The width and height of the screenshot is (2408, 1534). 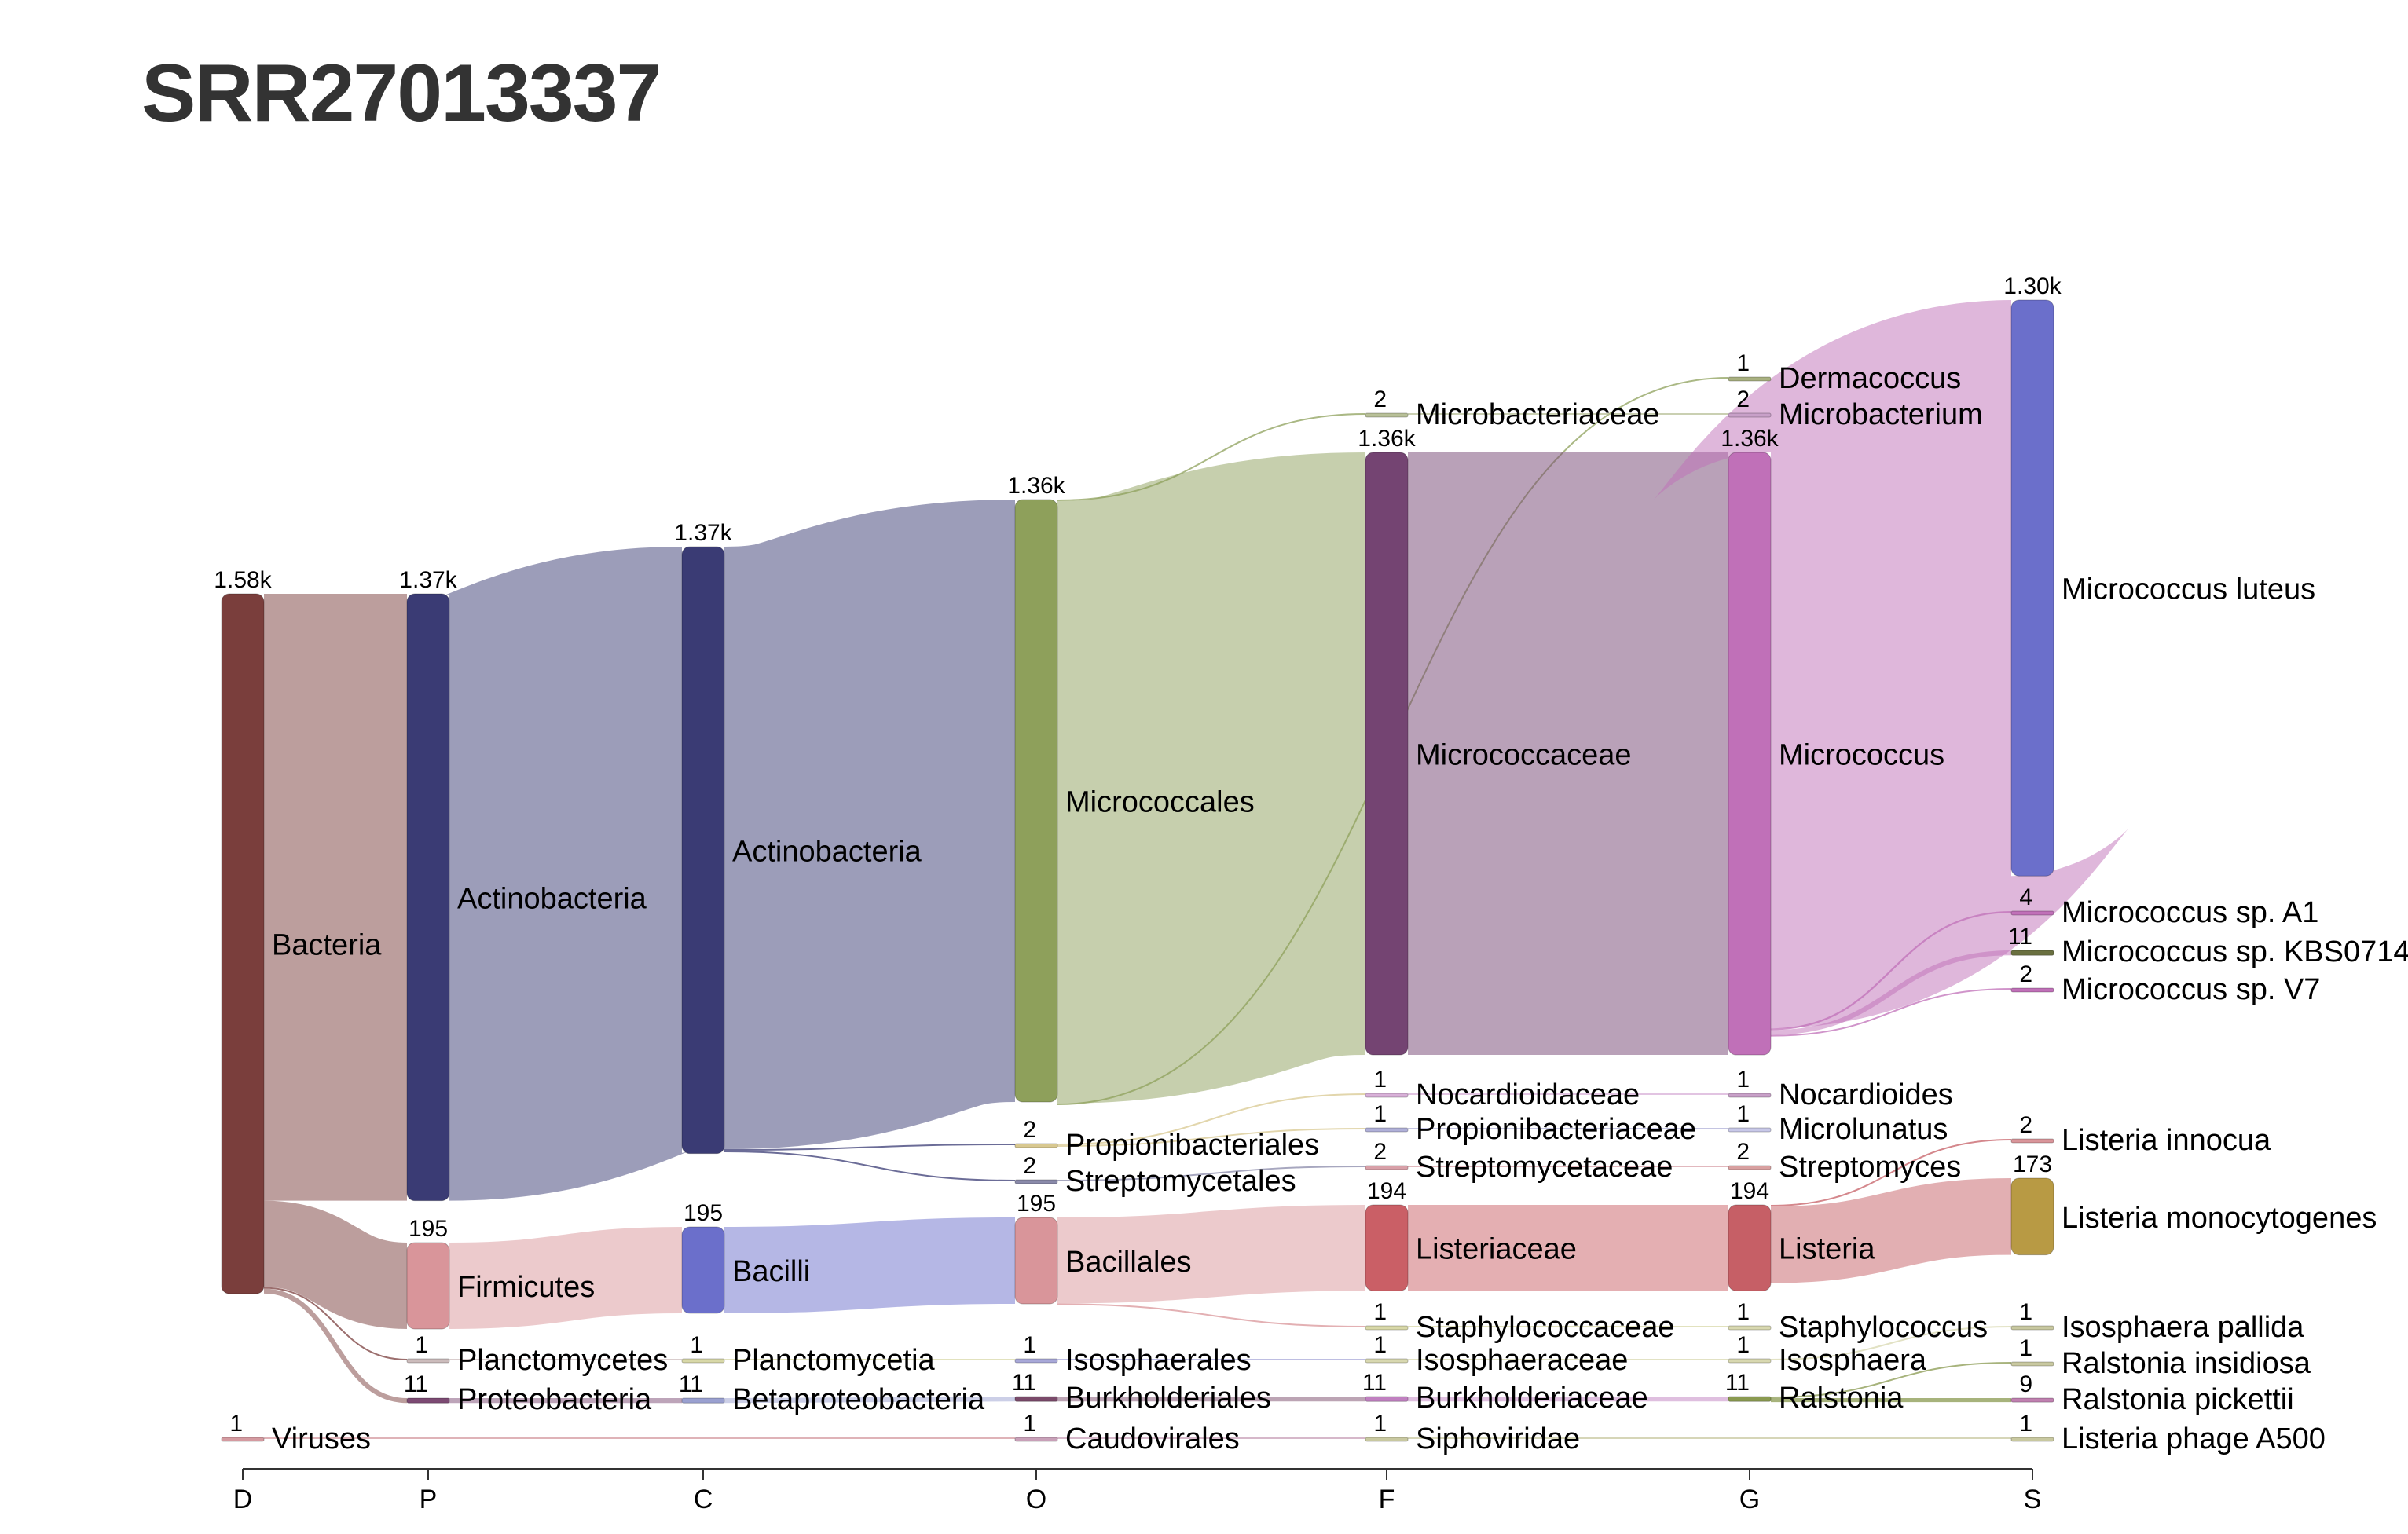 What do you see at coordinates (1832, 741) in the screenshot?
I see `node-micrococcus: 1.36k Micrococcus` at bounding box center [1832, 741].